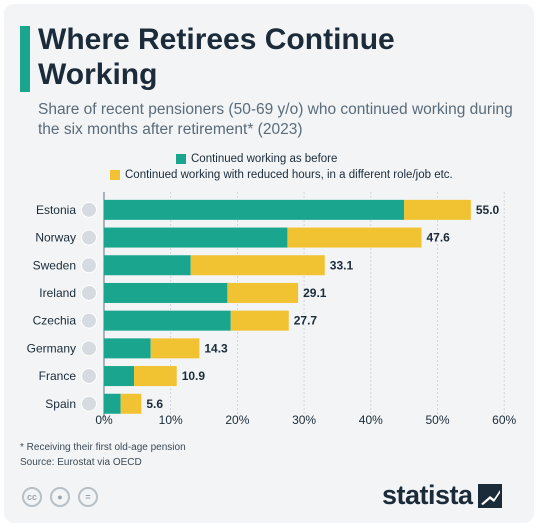  Describe the element at coordinates (56, 210) in the screenshot. I see `category-label: Estonia` at that location.